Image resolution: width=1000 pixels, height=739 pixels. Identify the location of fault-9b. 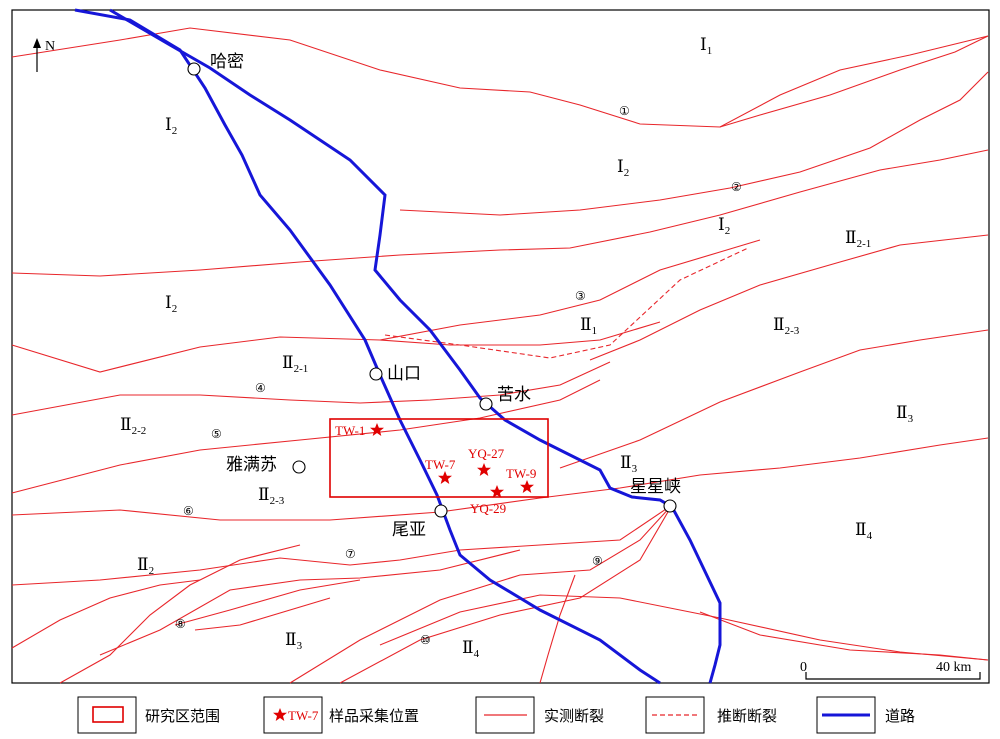
(506, 594).